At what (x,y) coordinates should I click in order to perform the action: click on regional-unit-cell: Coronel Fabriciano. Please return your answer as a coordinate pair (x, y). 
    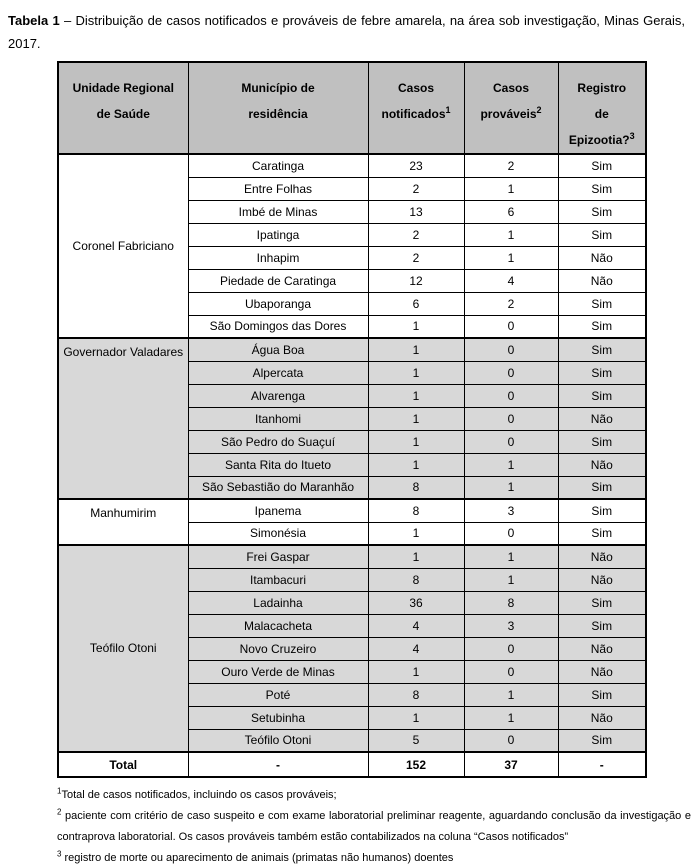
    Looking at the image, I should click on (123, 246).